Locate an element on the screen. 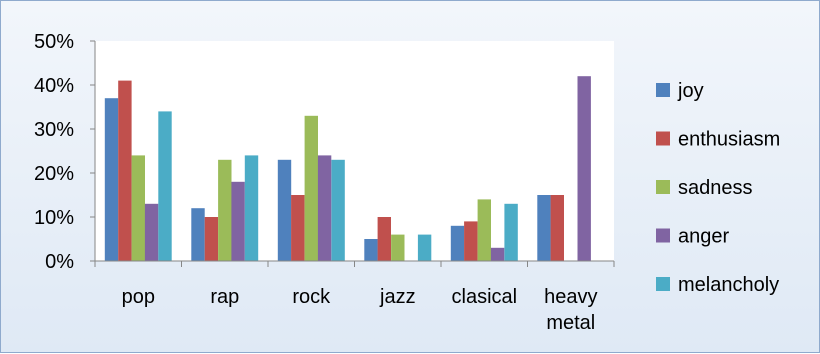 The width and height of the screenshot is (820, 354). bar-sadness-rock is located at coordinates (311, 188).